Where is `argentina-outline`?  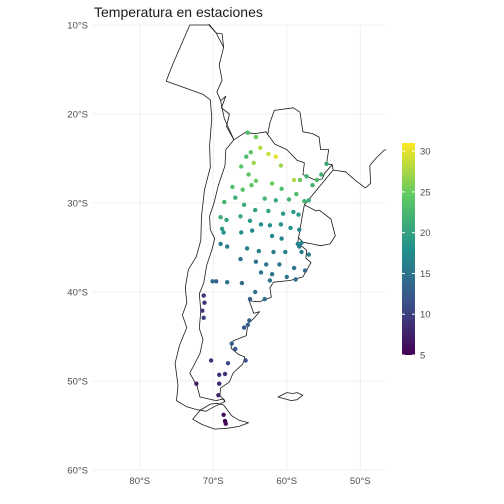
argentina-outline is located at coordinates (276, 266).